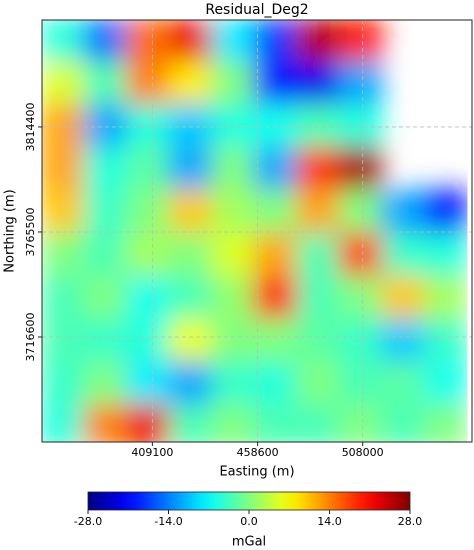  What do you see at coordinates (30, 336) in the screenshot?
I see `y-tick-label: 3716600` at bounding box center [30, 336].